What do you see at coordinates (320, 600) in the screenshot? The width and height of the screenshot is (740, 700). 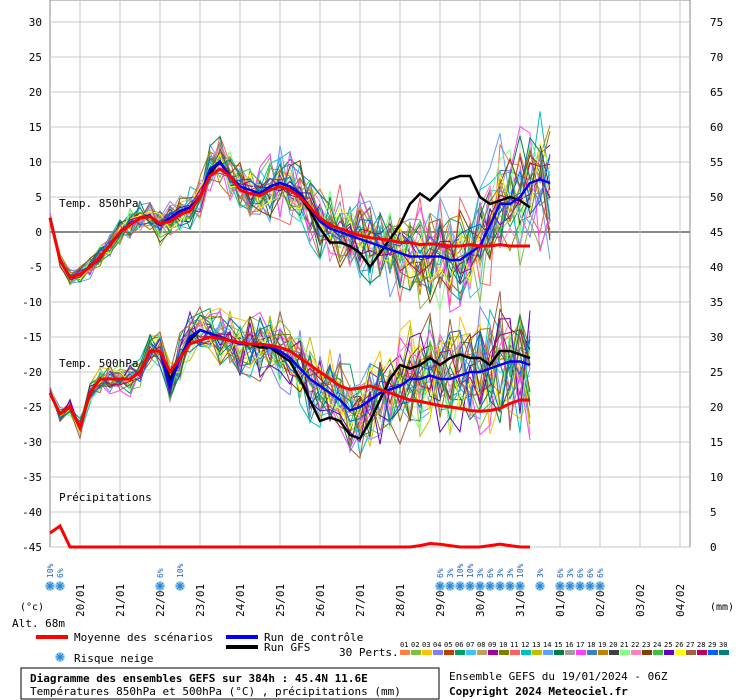 I see `x-tick-label: 26/01` at bounding box center [320, 600].